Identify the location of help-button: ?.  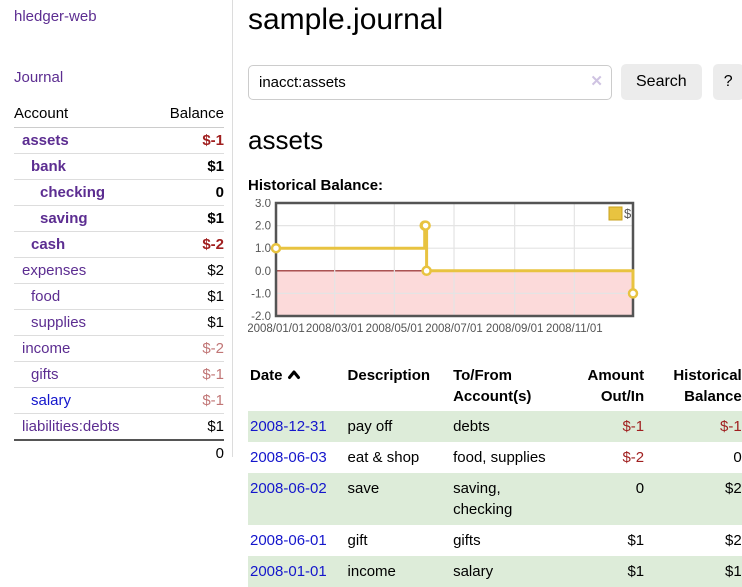
(727, 82).